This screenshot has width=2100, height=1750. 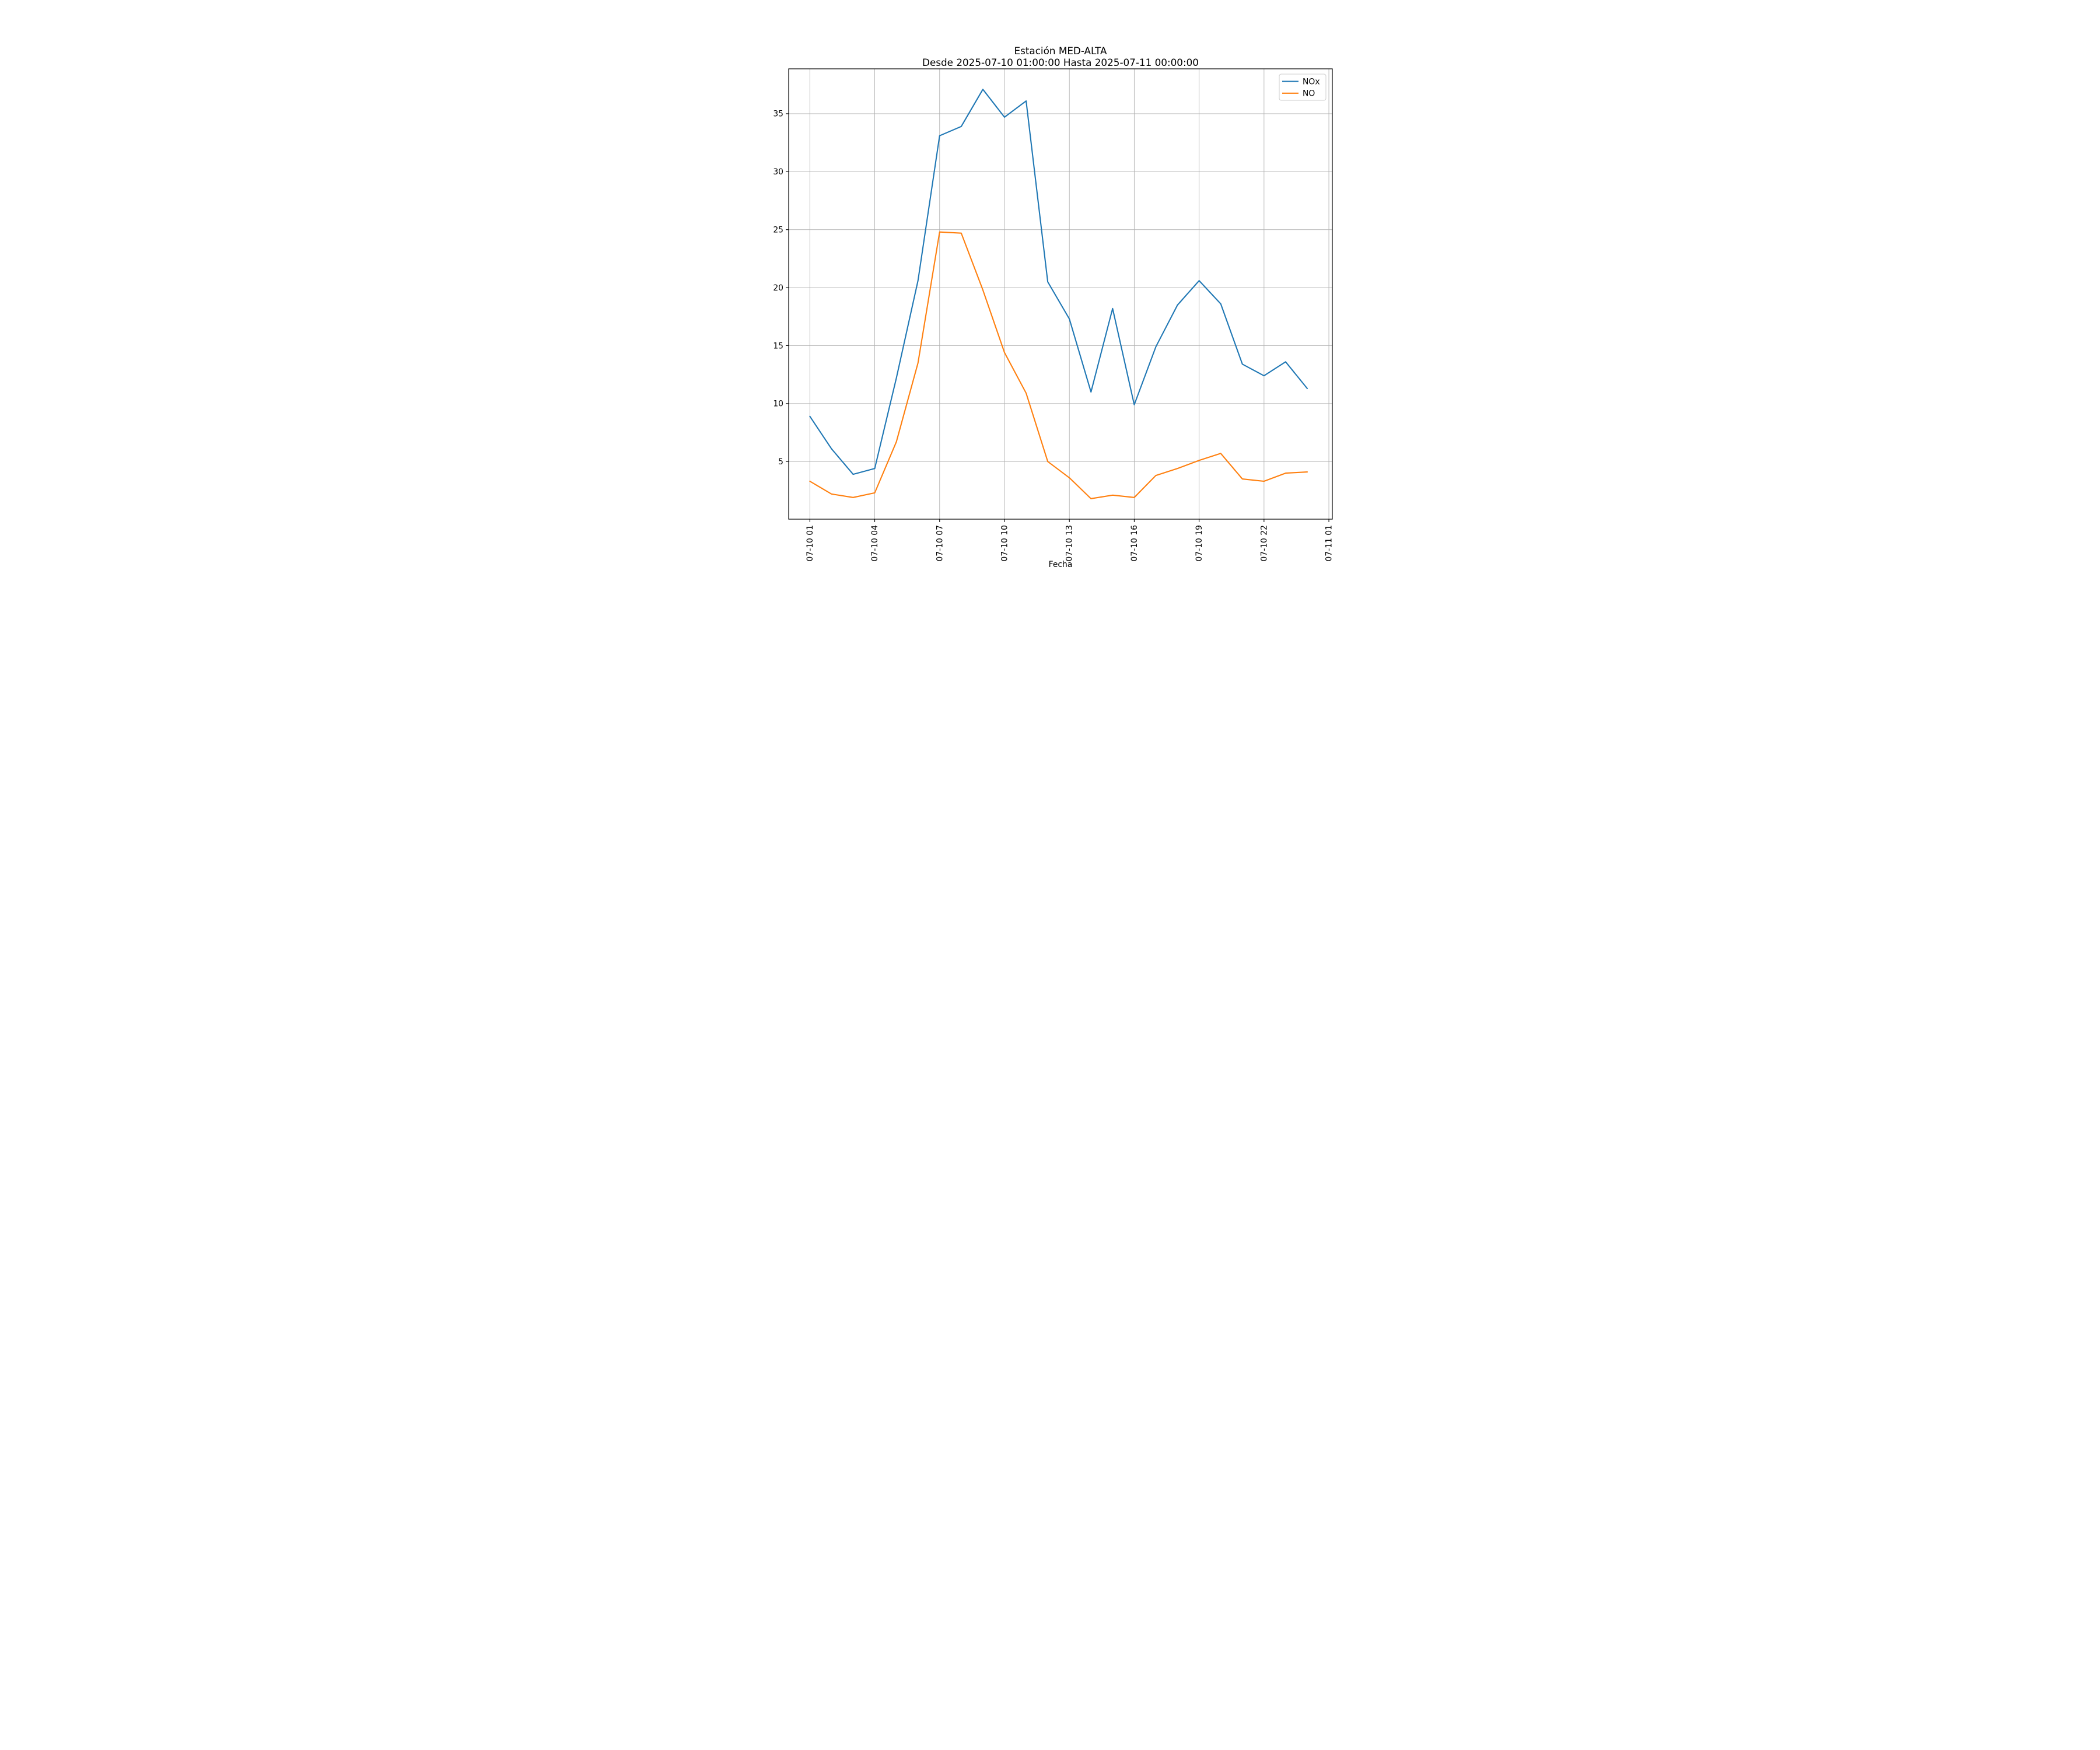 What do you see at coordinates (1058, 365) in the screenshot?
I see `series-line-no` at bounding box center [1058, 365].